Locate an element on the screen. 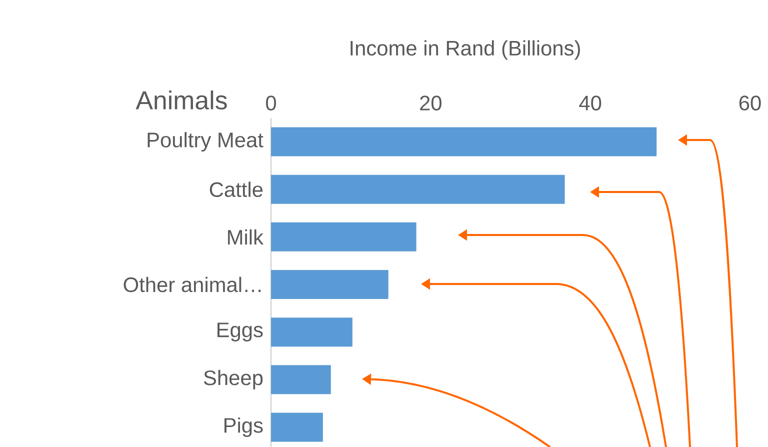 Image resolution: width=768 pixels, height=447 pixels. y-tick-label: Pigs is located at coordinates (243, 427).